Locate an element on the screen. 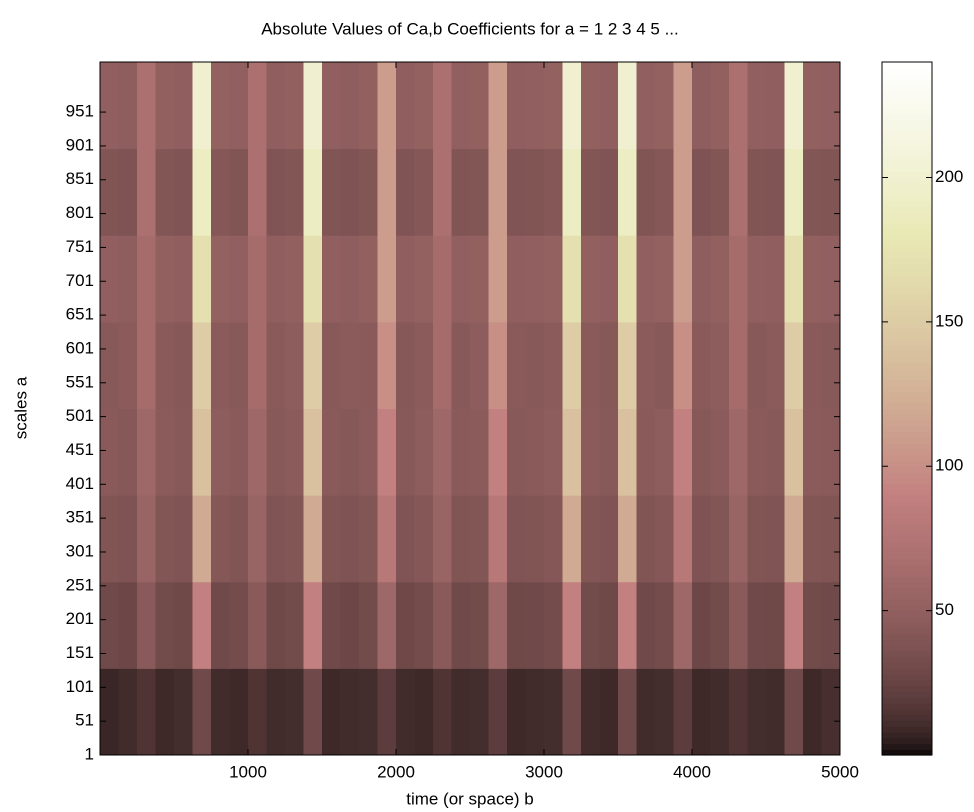 Image resolution: width=974 pixels, height=812 pixels. y-tick-label: 651 is located at coordinates (80, 314).